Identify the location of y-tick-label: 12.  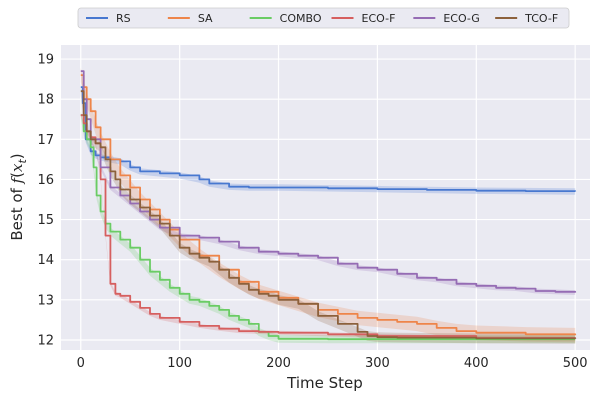
(45, 340).